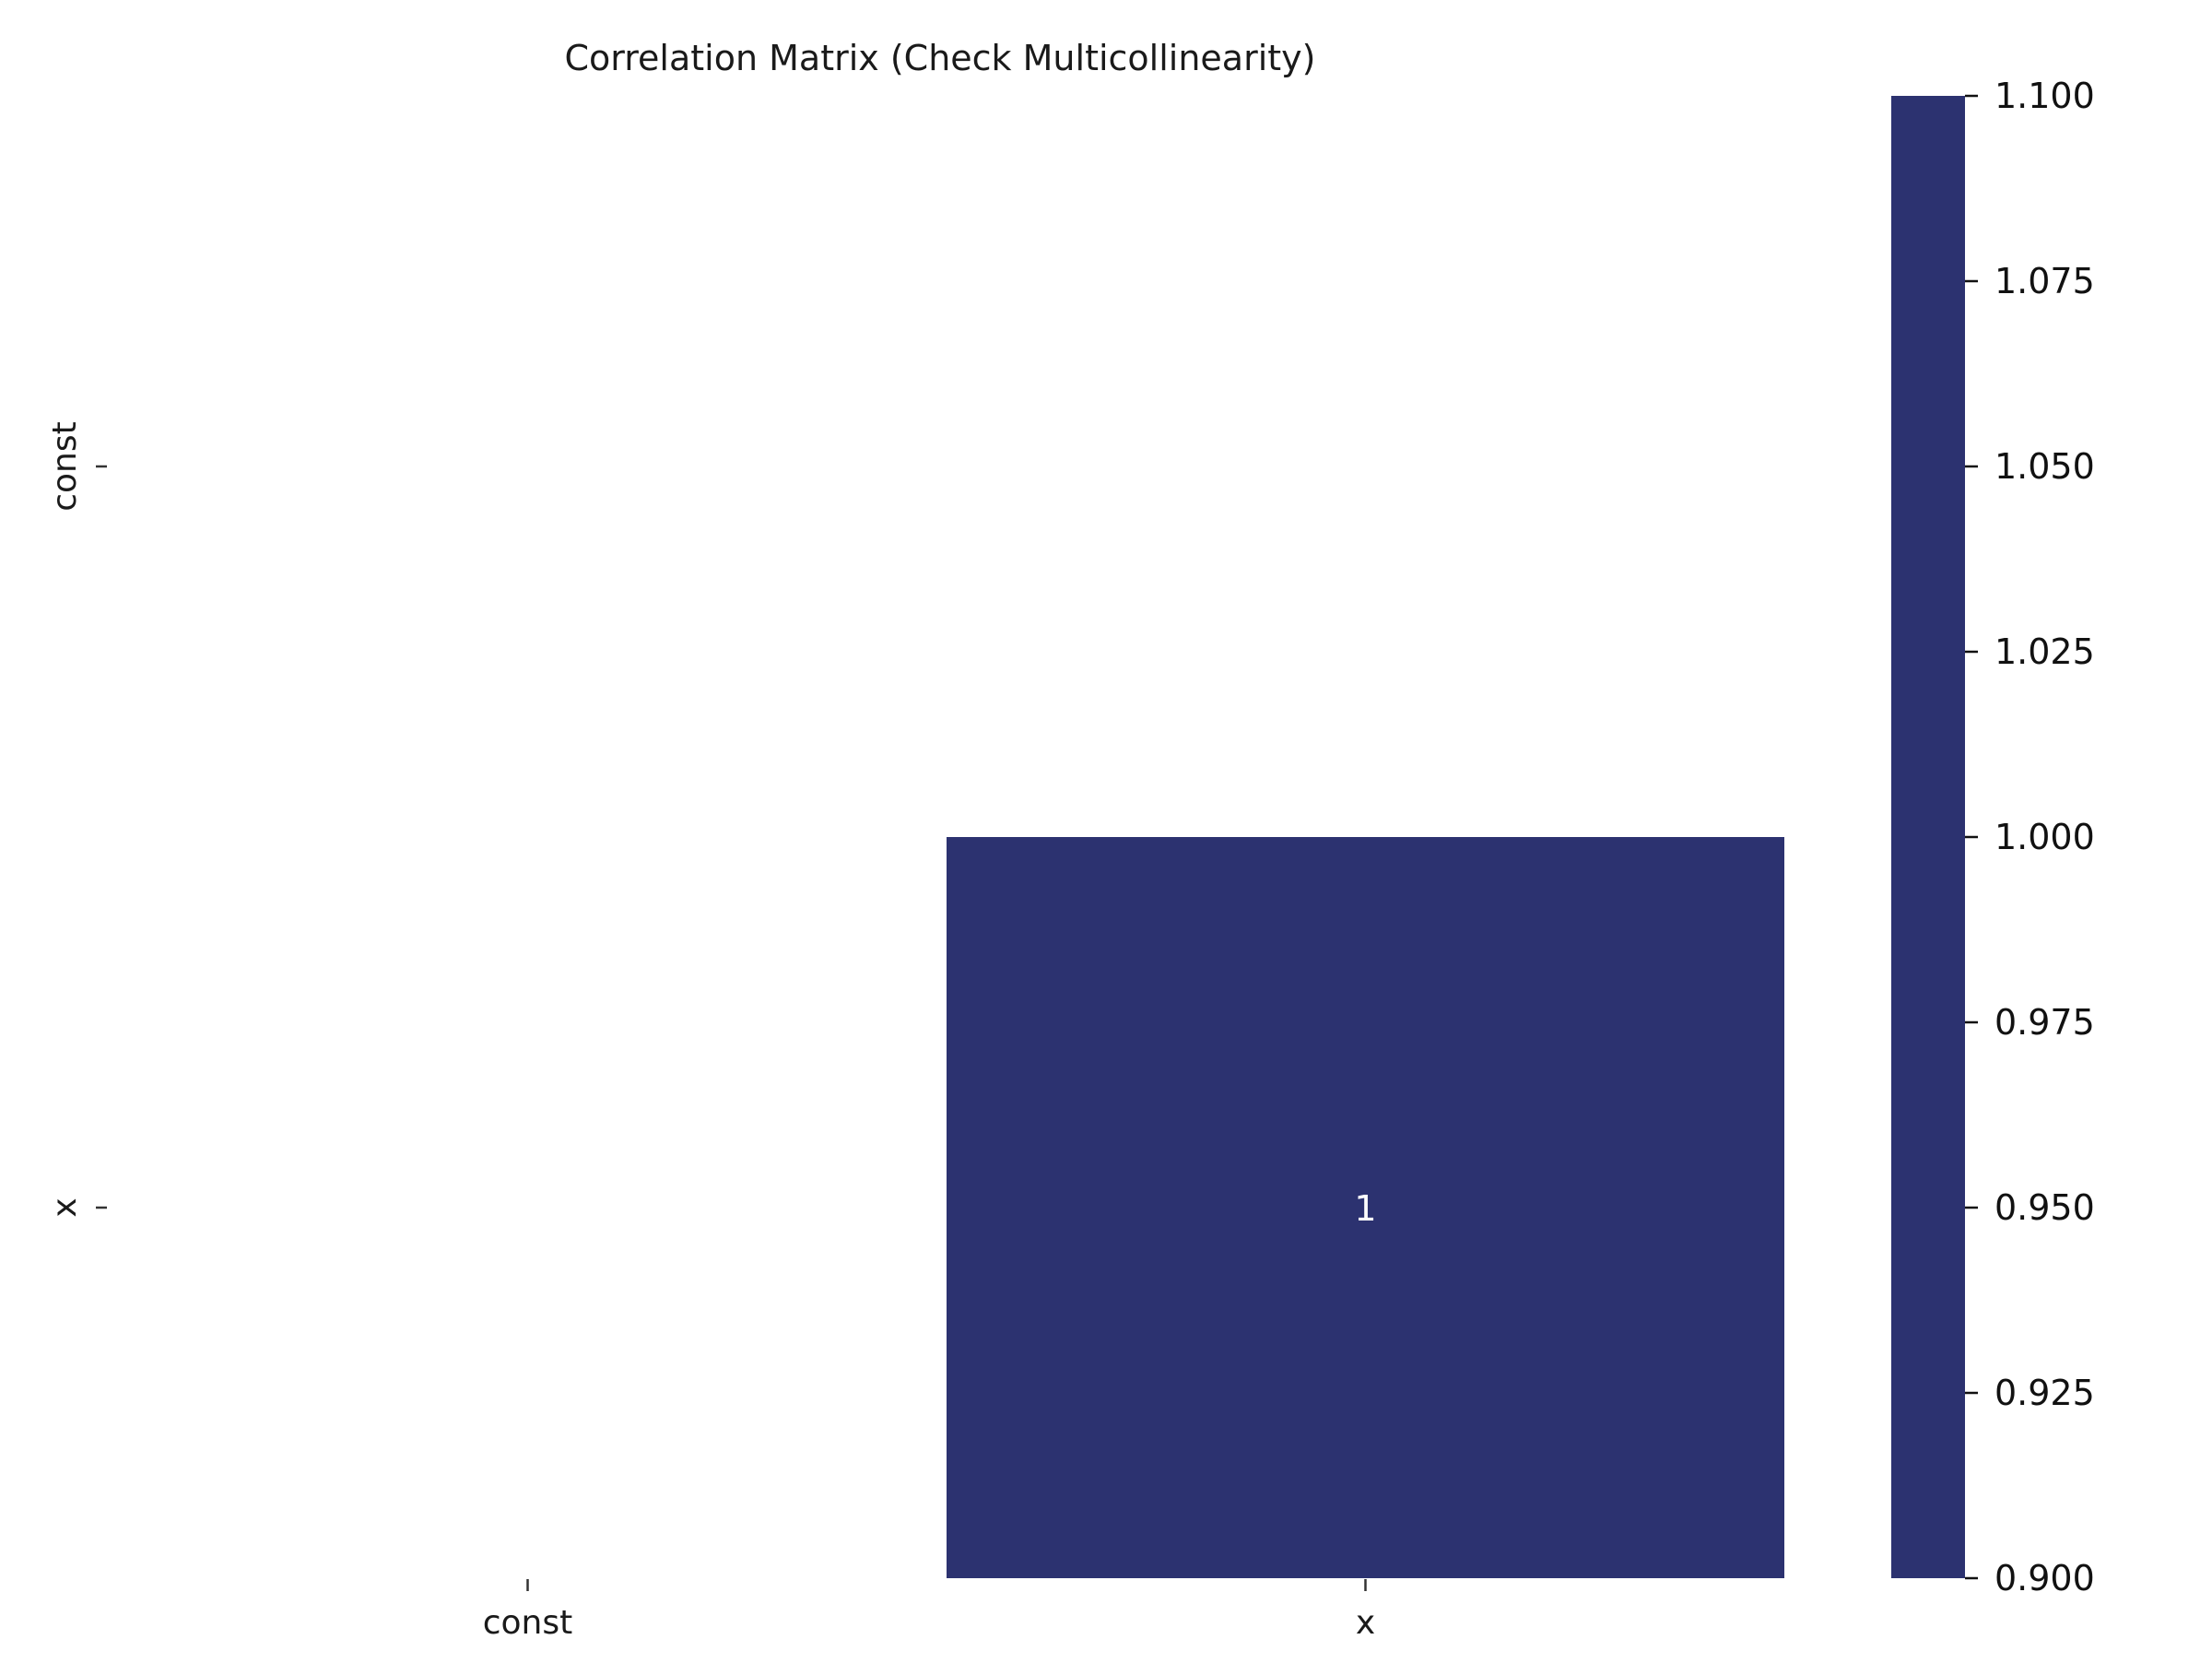 Image resolution: width=2212 pixels, height=1663 pixels. What do you see at coordinates (65, 1207) in the screenshot?
I see `y-tick-label: x` at bounding box center [65, 1207].